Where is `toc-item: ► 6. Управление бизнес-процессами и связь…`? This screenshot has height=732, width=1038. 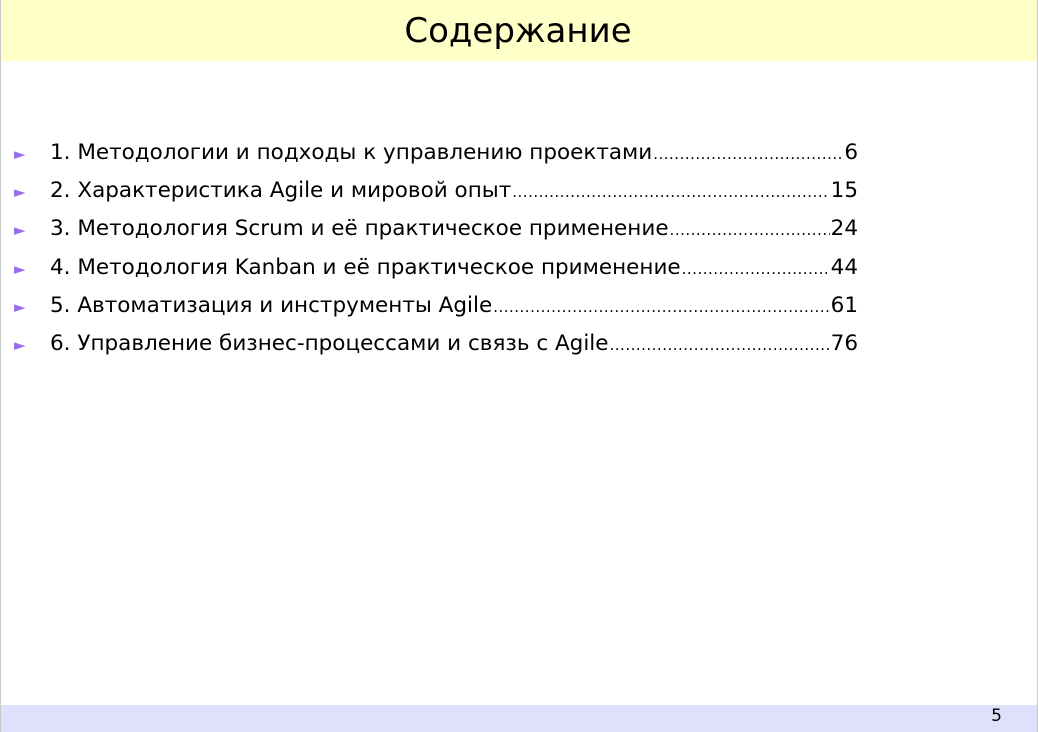
toc-item: ► 6. Управление бизнес-процессами и связь… is located at coordinates (436, 350).